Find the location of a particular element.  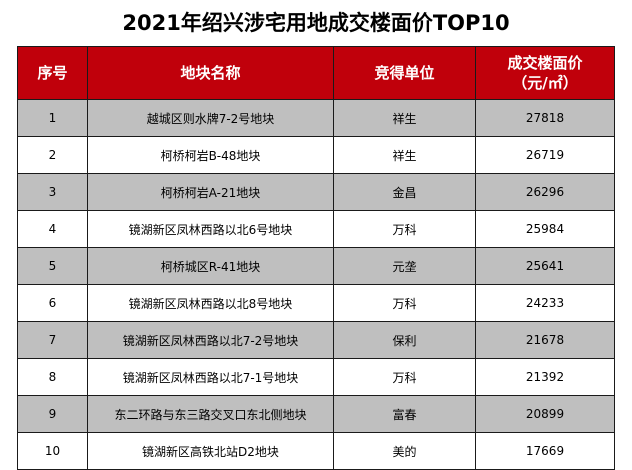

table-row: 9 东二环路与东三路交叉口东北侧地块 富春 20899 is located at coordinates (316, 414).